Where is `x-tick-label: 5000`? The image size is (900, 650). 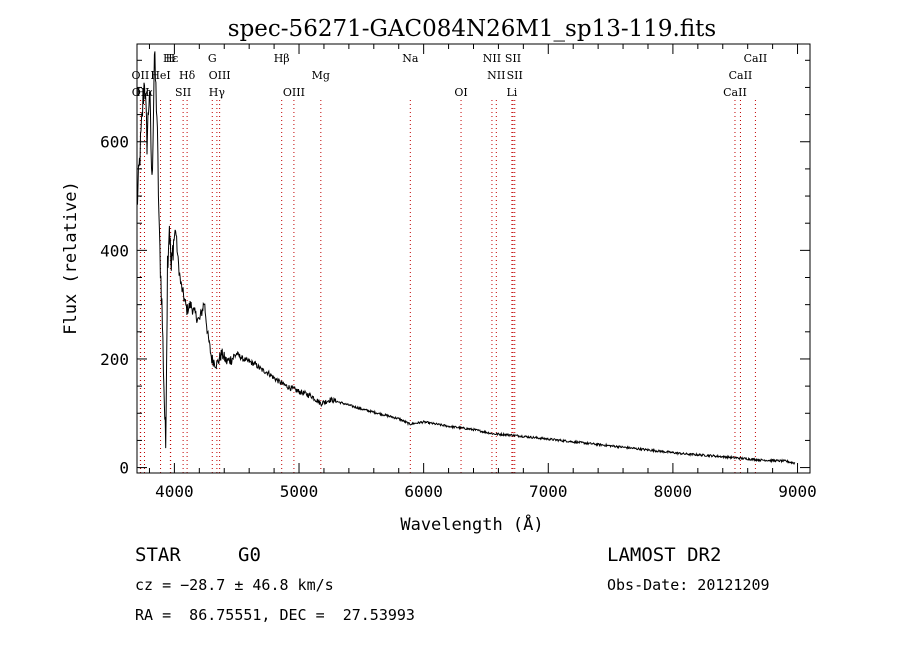
x-tick-label: 5000 is located at coordinates (299, 491).